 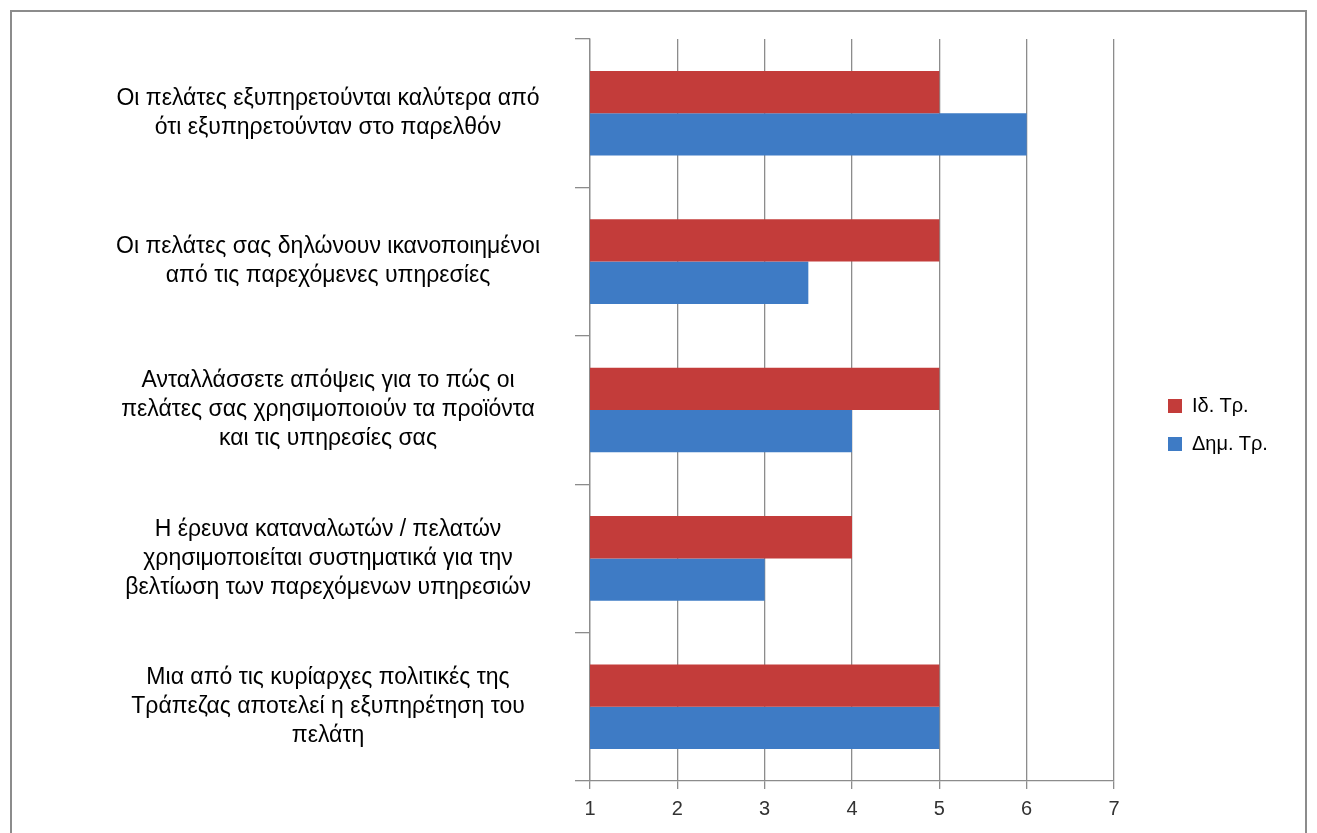 I want to click on x-tick-label: 5, so click(x=939, y=807).